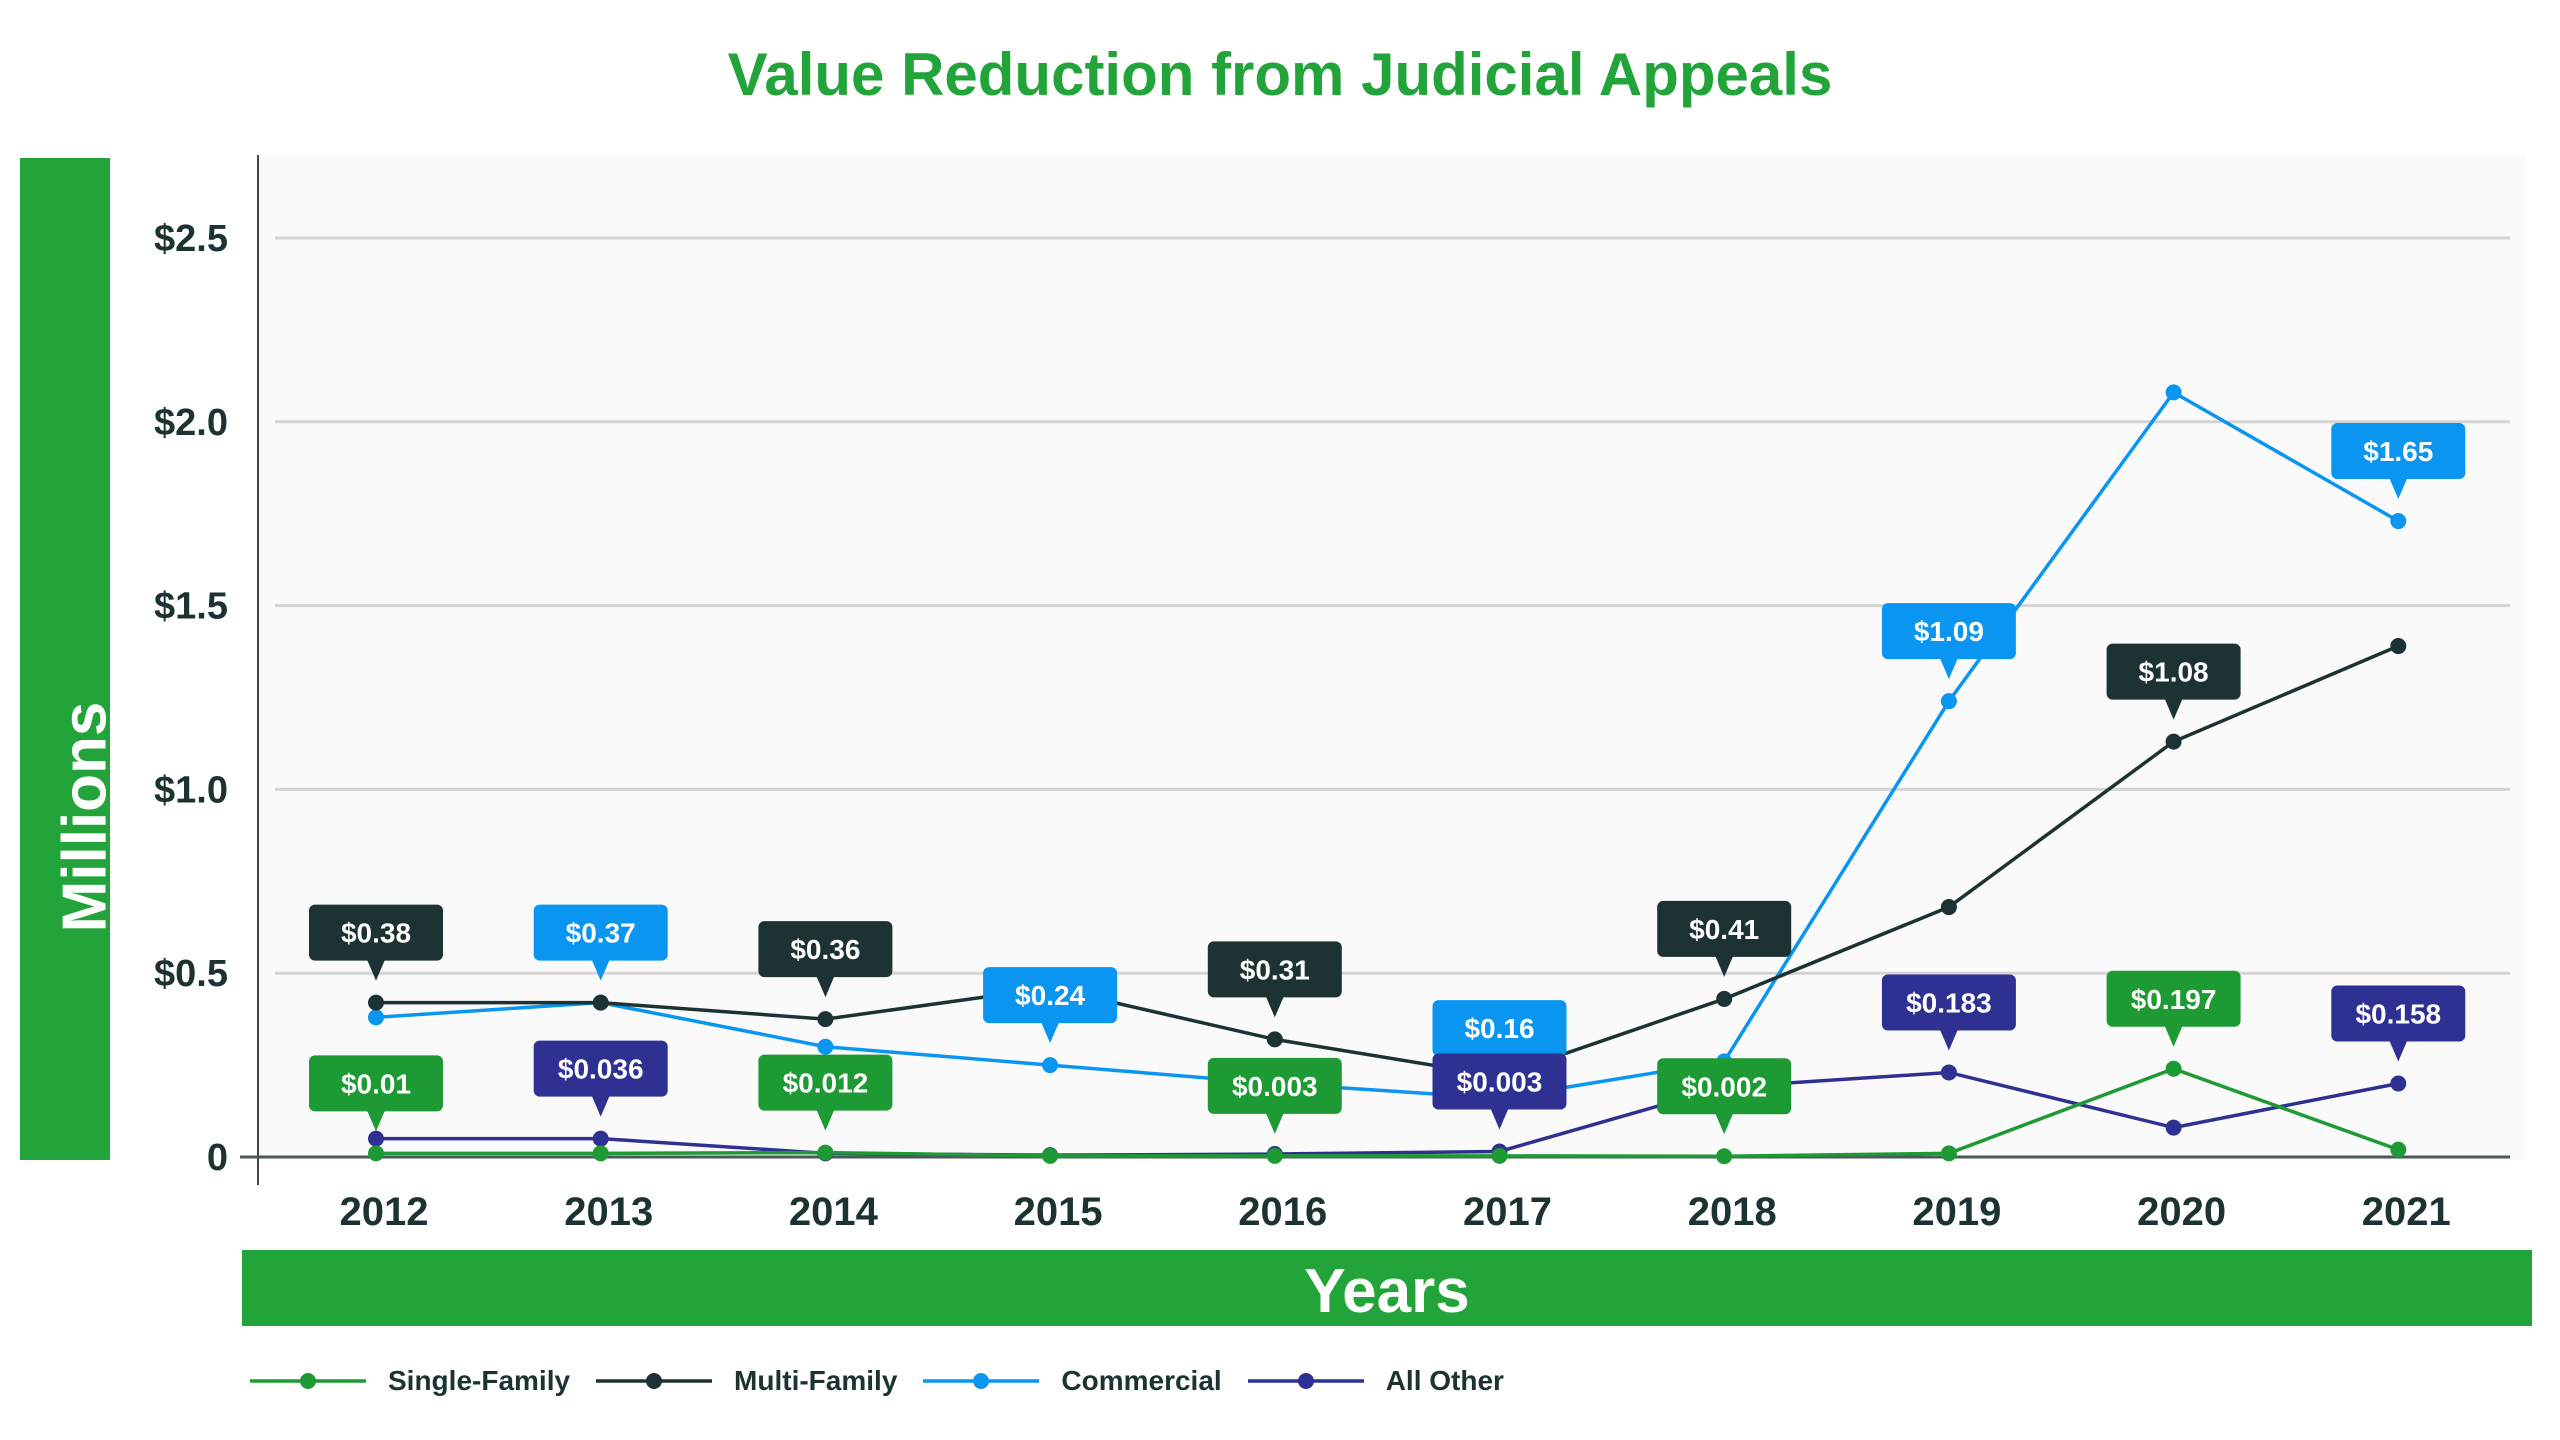 This screenshot has width=2560, height=1440. I want to click on legend-item: Commercial, so click(1072, 1381).